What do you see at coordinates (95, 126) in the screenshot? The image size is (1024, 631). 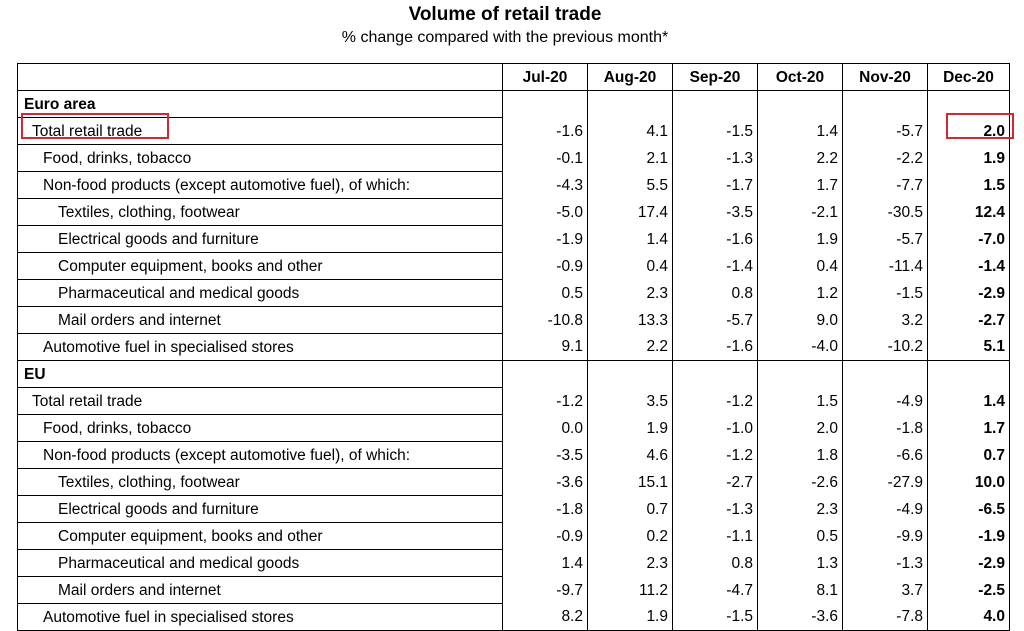 I see `highlight-total-retail-trade-label` at bounding box center [95, 126].